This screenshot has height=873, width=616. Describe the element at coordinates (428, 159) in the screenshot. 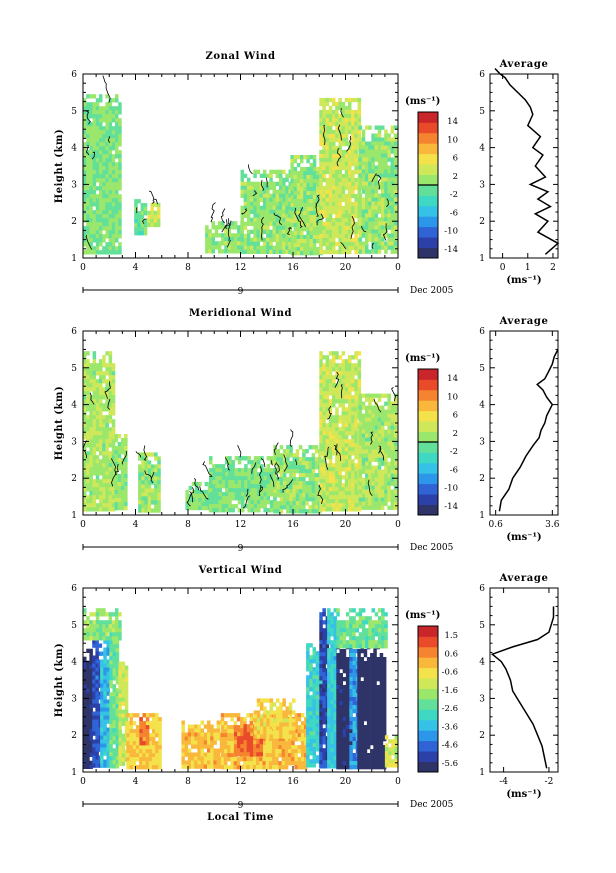

I see `colorbar-swatch` at that location.